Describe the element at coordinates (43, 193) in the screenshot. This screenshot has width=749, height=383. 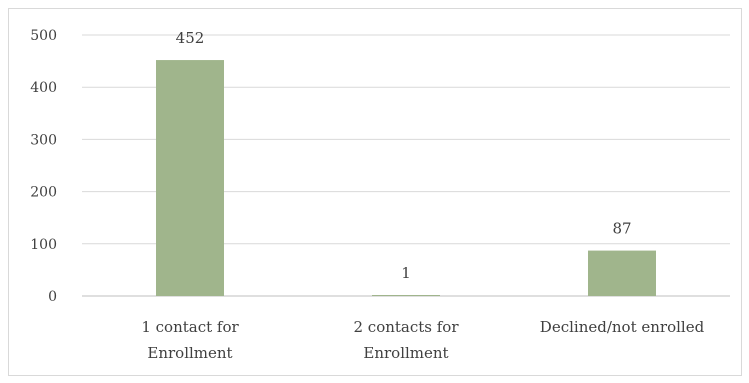
I see `y-tick-label: 200` at that location.